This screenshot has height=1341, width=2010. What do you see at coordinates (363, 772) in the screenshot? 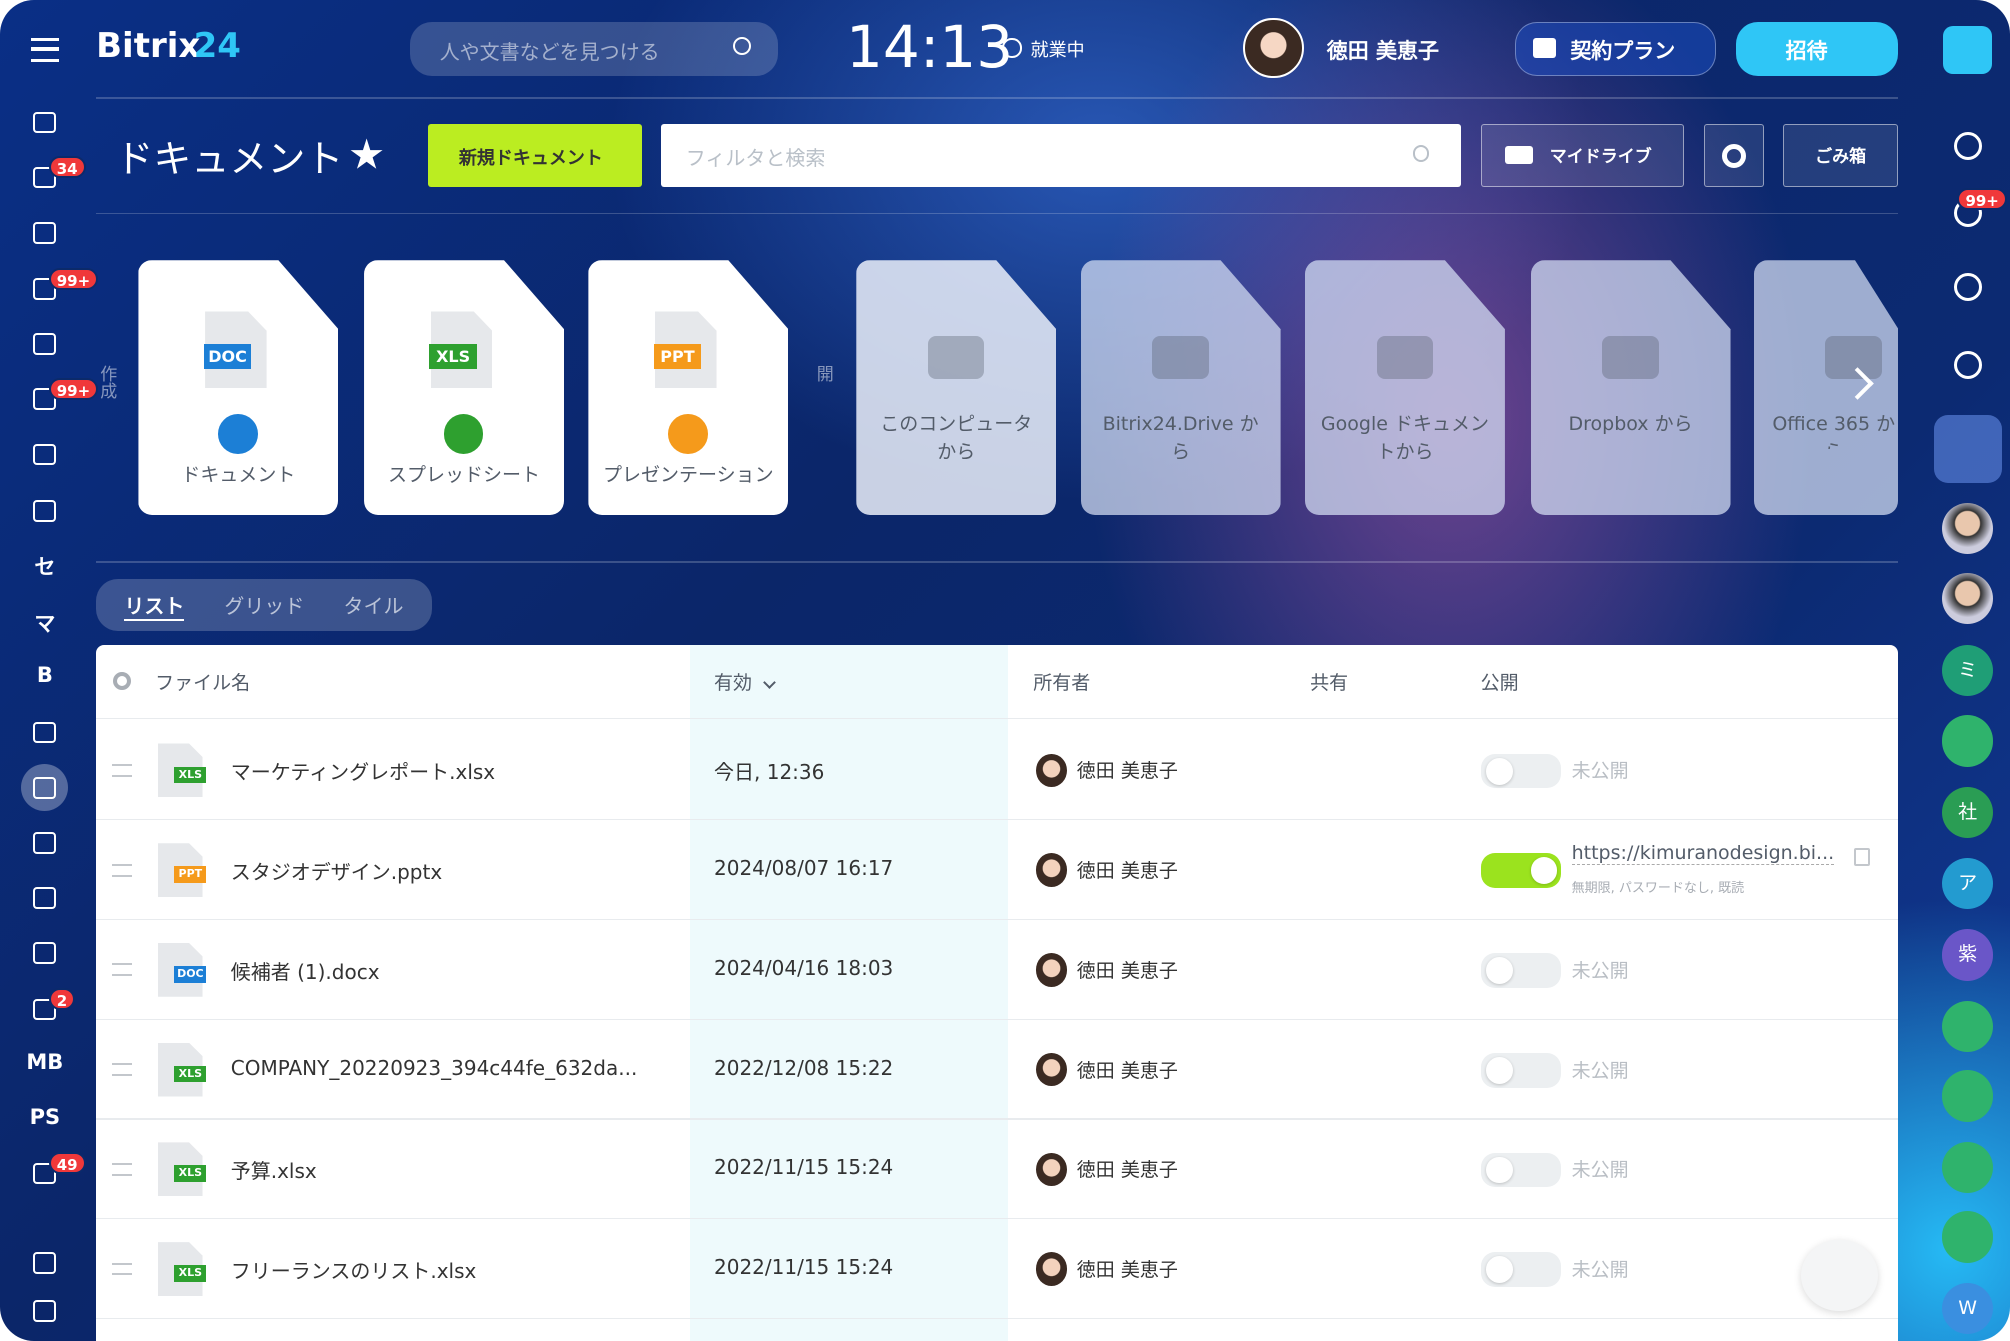
I see `file-name: マーケティングレポート.xlsx` at bounding box center [363, 772].